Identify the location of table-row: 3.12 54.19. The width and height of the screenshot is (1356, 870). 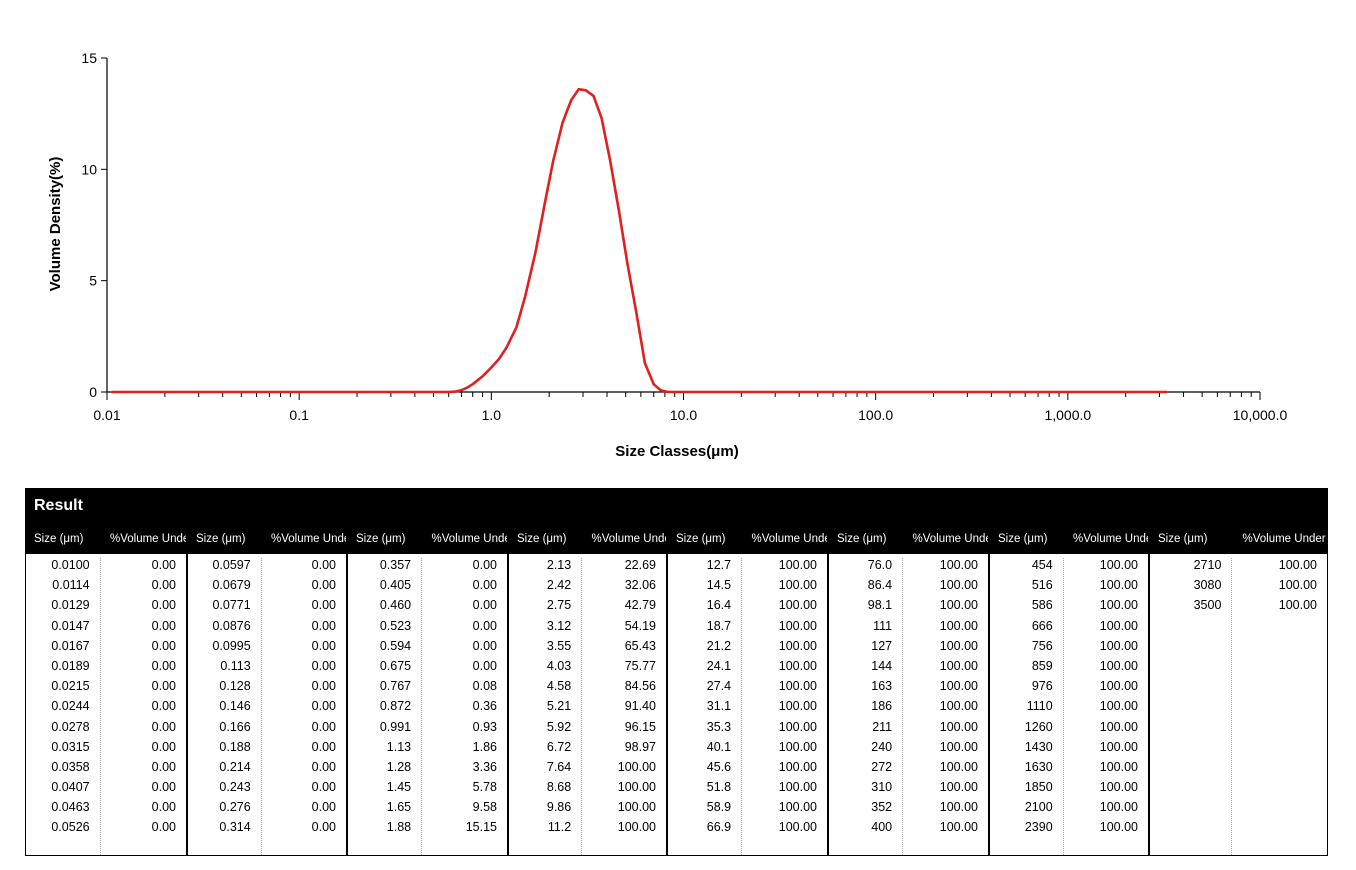
(587, 626).